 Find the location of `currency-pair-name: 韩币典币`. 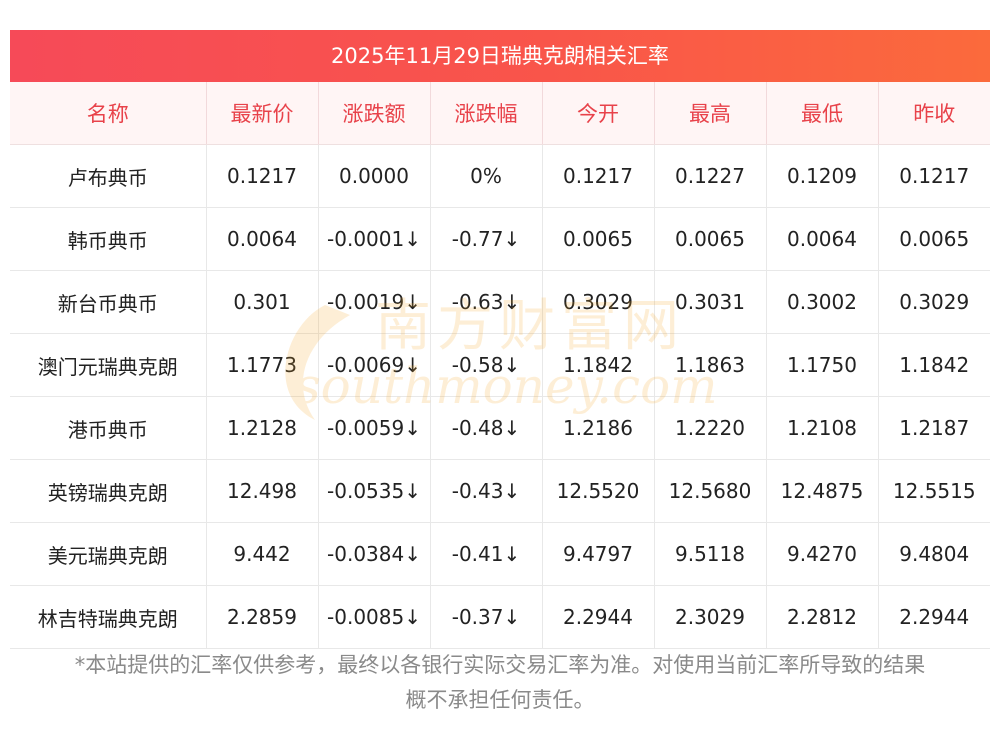

currency-pair-name: 韩币典币 is located at coordinates (107, 240).